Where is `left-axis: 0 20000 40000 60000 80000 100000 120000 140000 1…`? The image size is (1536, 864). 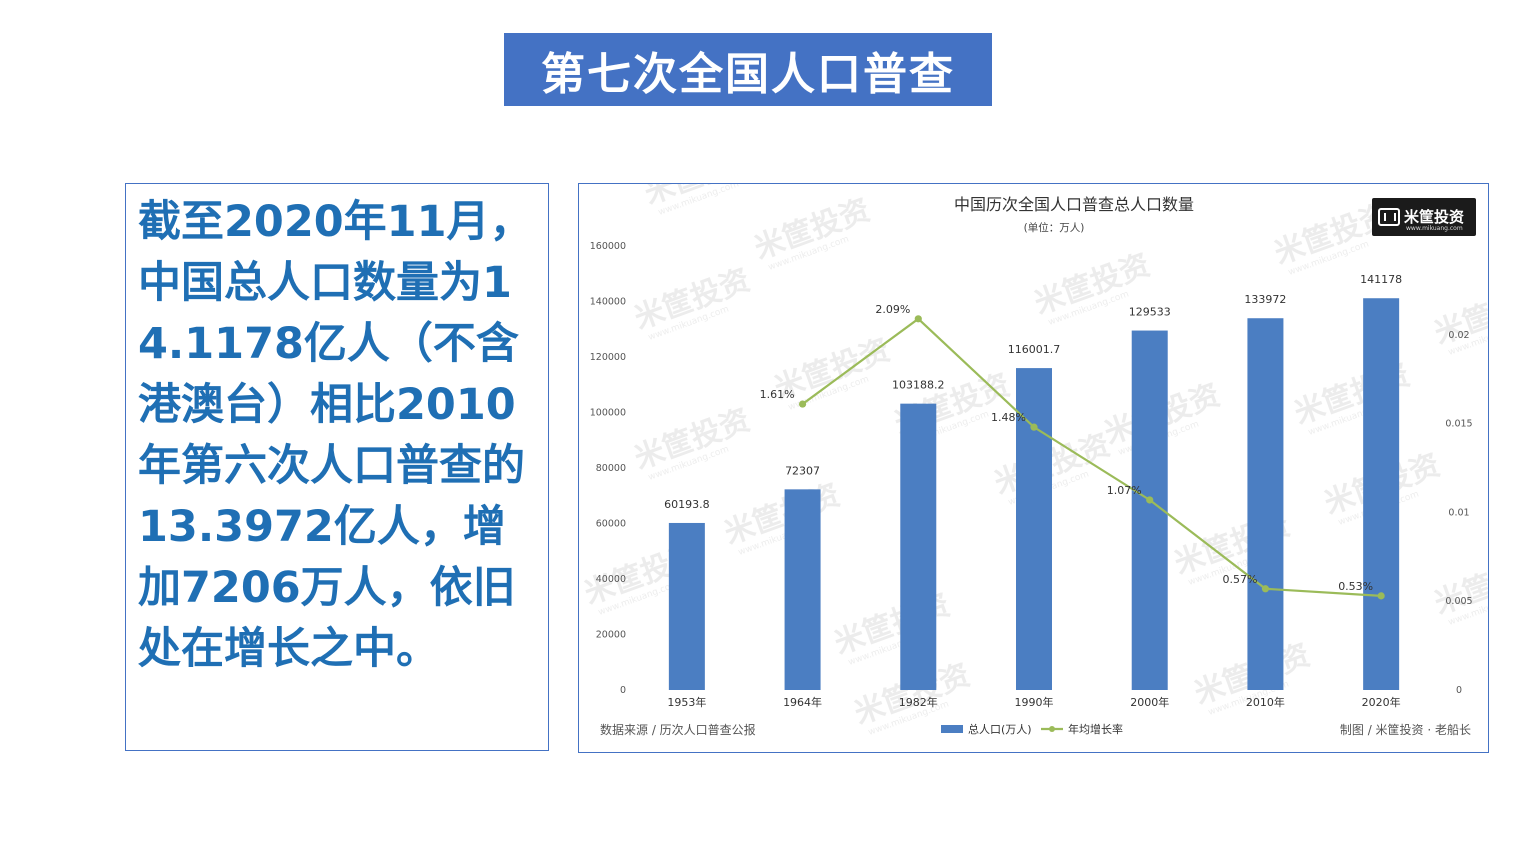
left-axis: 0 20000 40000 60000 80000 100000 120000 140000 1… is located at coordinates (608, 468).